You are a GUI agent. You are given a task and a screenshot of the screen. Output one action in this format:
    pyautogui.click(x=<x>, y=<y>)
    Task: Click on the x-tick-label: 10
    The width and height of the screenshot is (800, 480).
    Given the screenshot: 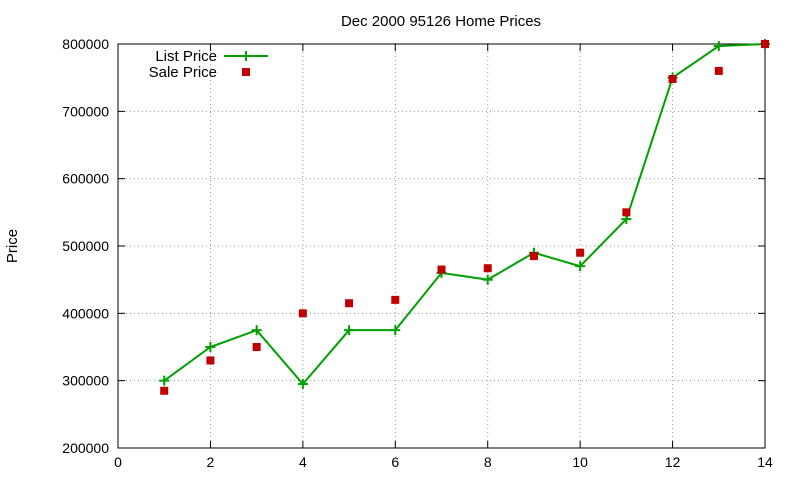 What is the action you would take?
    pyautogui.click(x=580, y=462)
    